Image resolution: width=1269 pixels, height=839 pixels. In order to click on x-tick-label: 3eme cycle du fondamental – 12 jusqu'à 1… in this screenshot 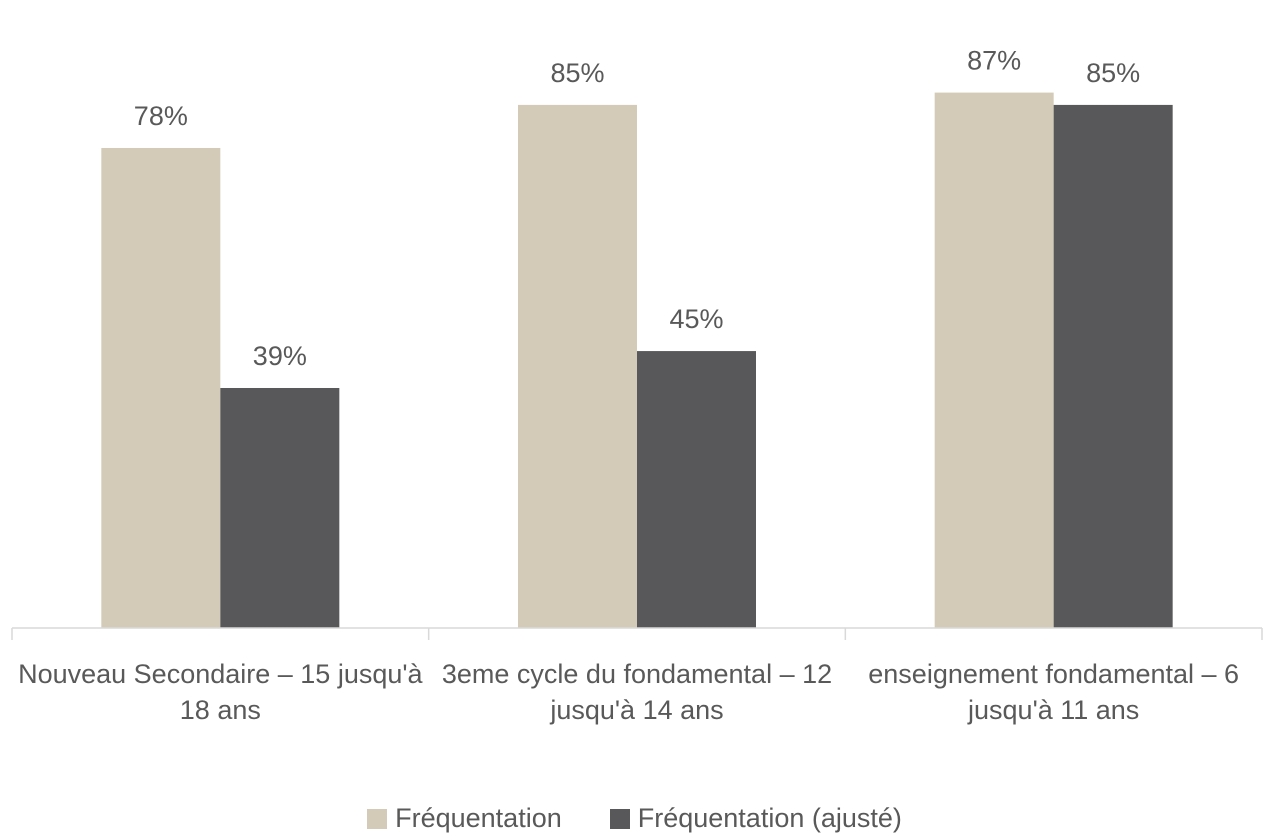, I will do `click(637, 692)`.